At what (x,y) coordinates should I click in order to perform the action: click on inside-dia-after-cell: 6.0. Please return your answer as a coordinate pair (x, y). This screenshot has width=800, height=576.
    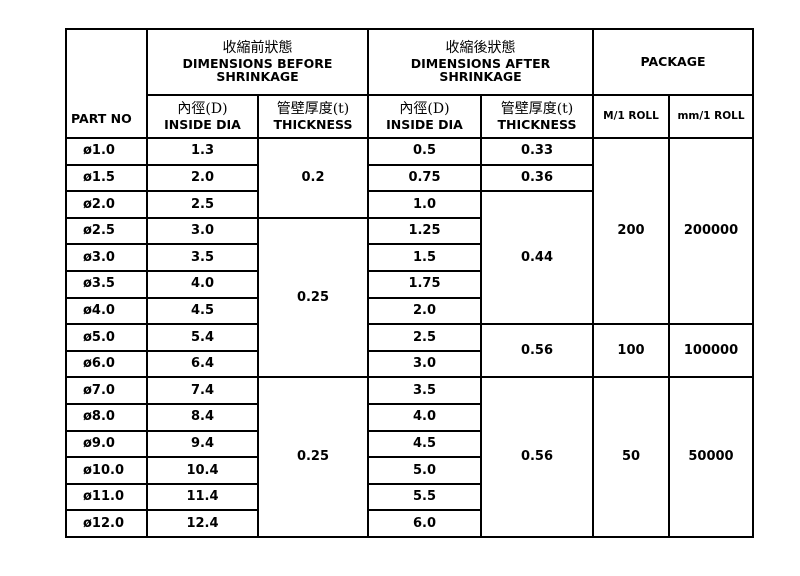
    Looking at the image, I should click on (424, 523).